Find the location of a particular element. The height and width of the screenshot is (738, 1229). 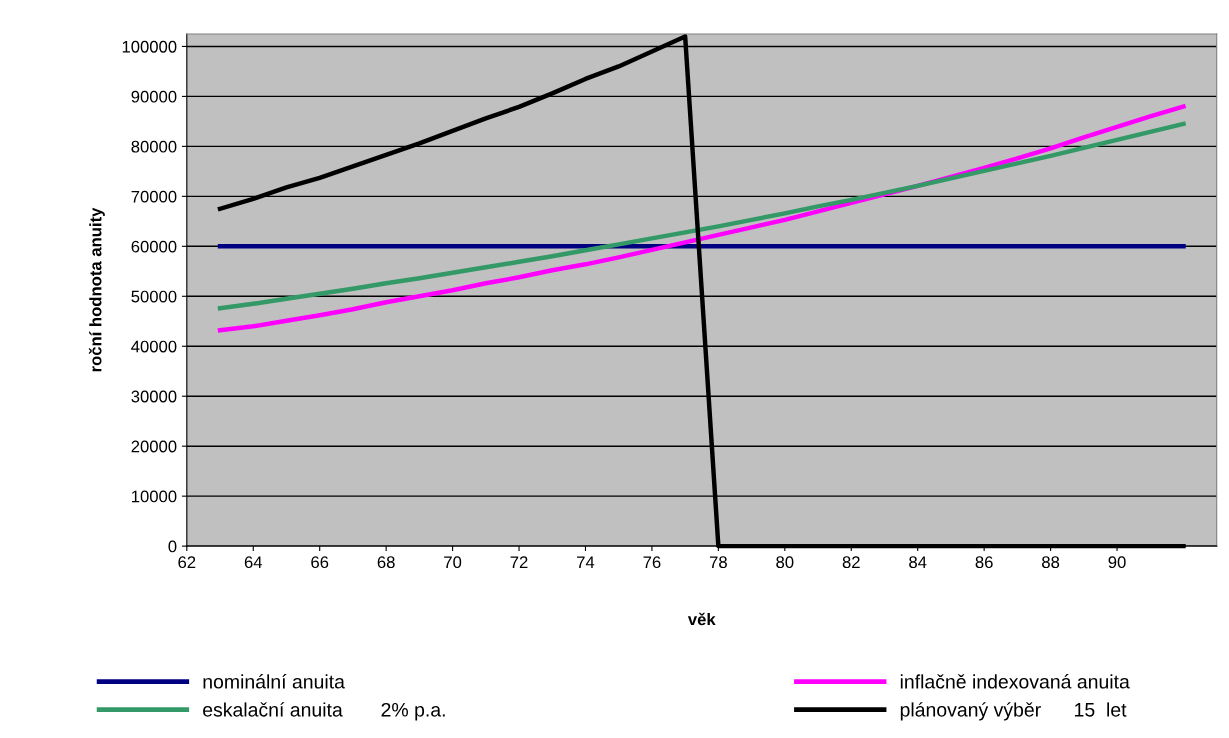

y-tick-label: 30000 is located at coordinates (154, 396).